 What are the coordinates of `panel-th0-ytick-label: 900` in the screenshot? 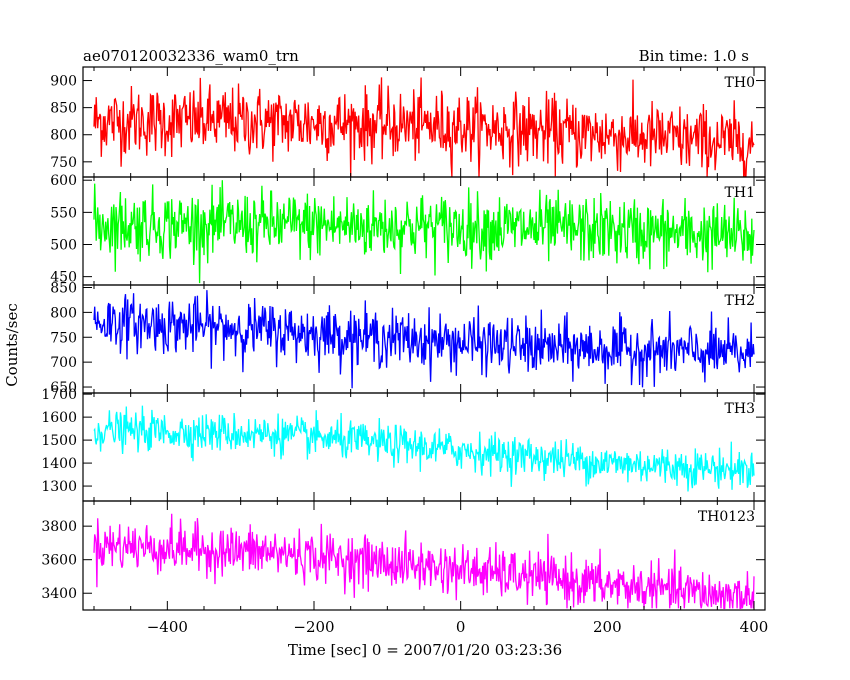 It's located at (63, 82).